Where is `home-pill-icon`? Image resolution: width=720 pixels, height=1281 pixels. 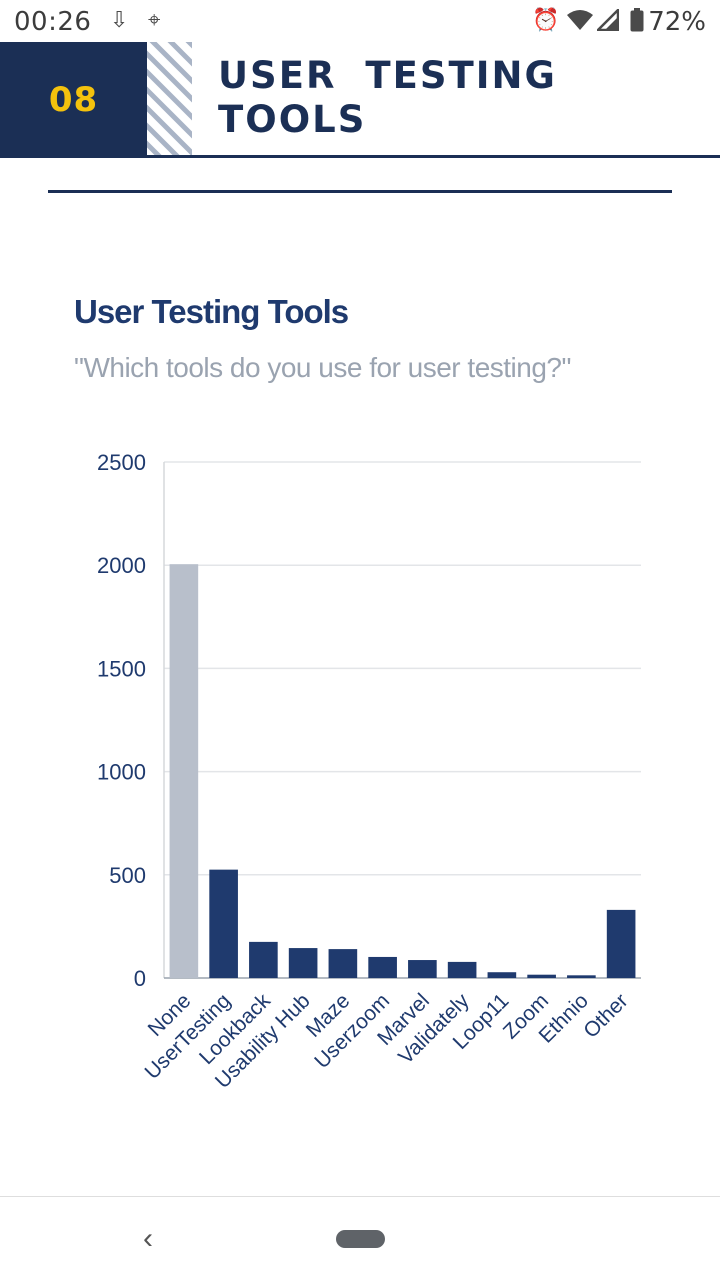 home-pill-icon is located at coordinates (360, 1239).